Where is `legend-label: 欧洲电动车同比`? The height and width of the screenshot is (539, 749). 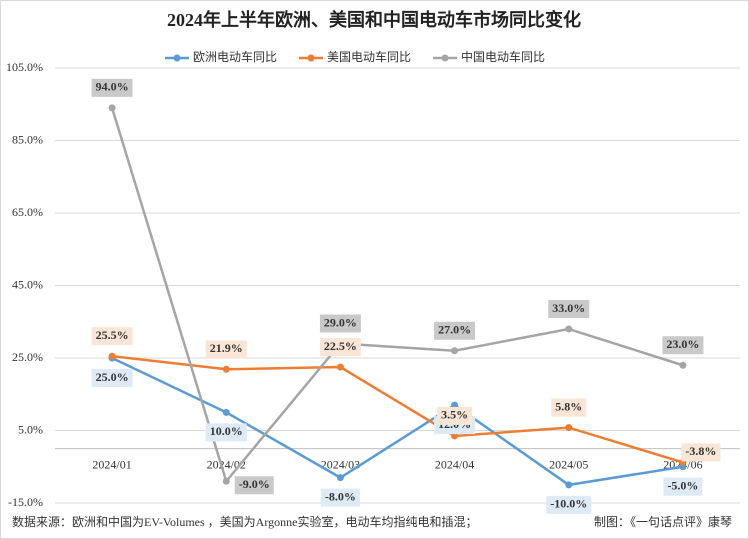
legend-label: 欧洲电动车同比 is located at coordinates (235, 56).